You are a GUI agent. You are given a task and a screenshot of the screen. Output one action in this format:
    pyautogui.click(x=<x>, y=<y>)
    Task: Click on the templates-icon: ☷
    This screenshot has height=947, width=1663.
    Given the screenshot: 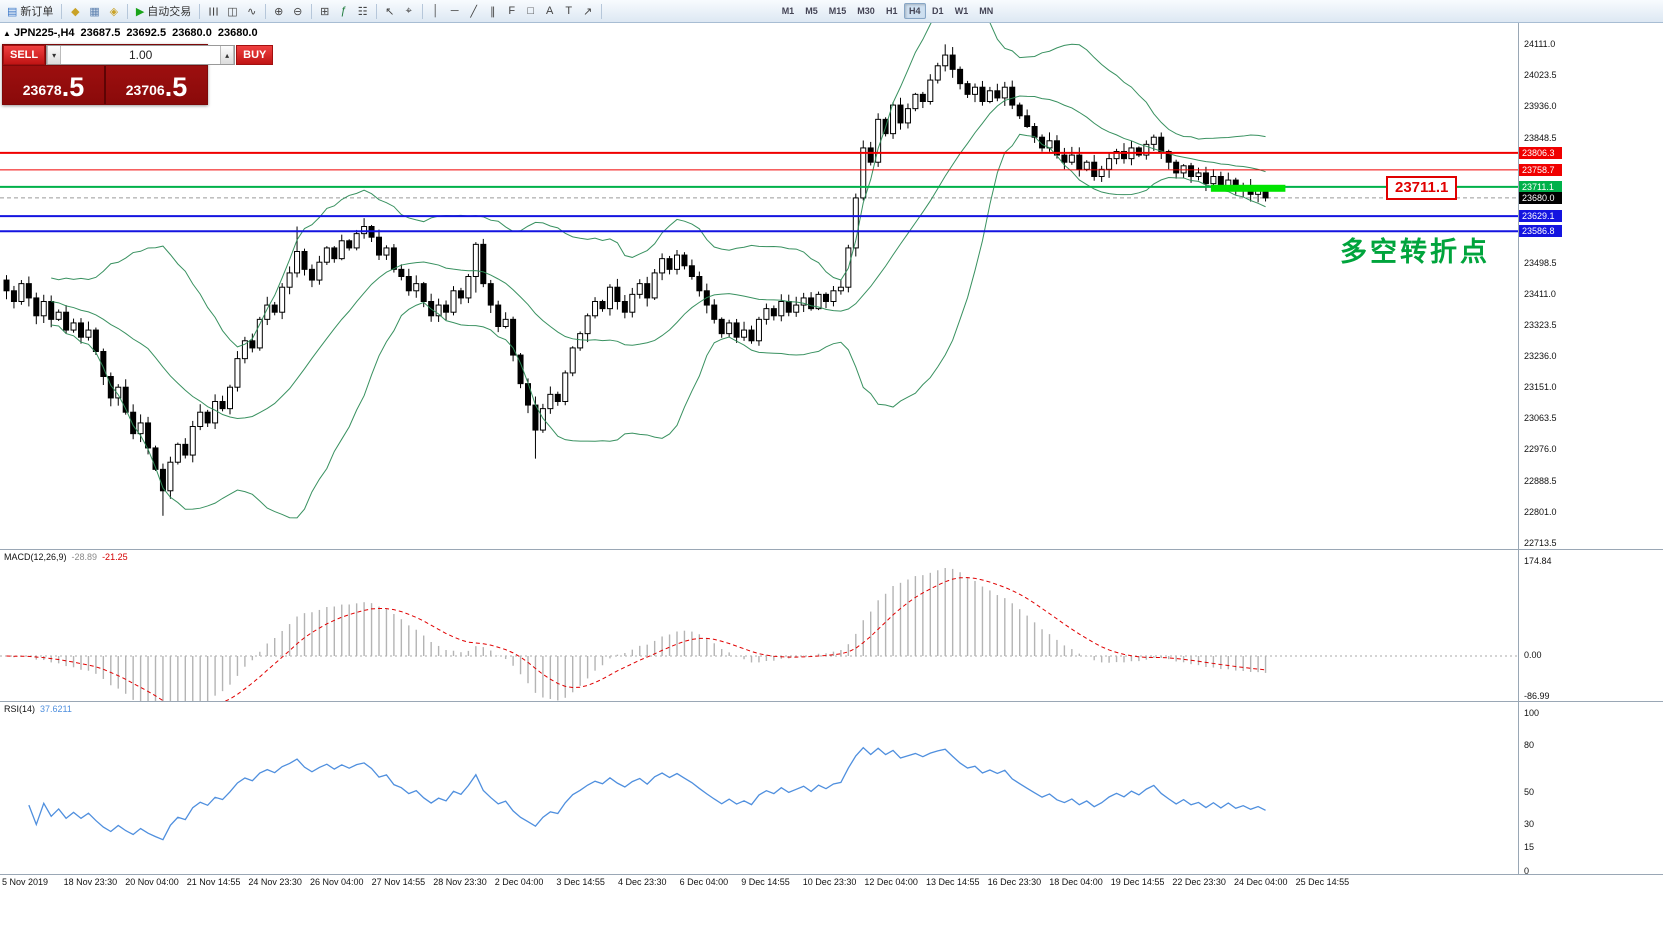 What is the action you would take?
    pyautogui.click(x=363, y=11)
    